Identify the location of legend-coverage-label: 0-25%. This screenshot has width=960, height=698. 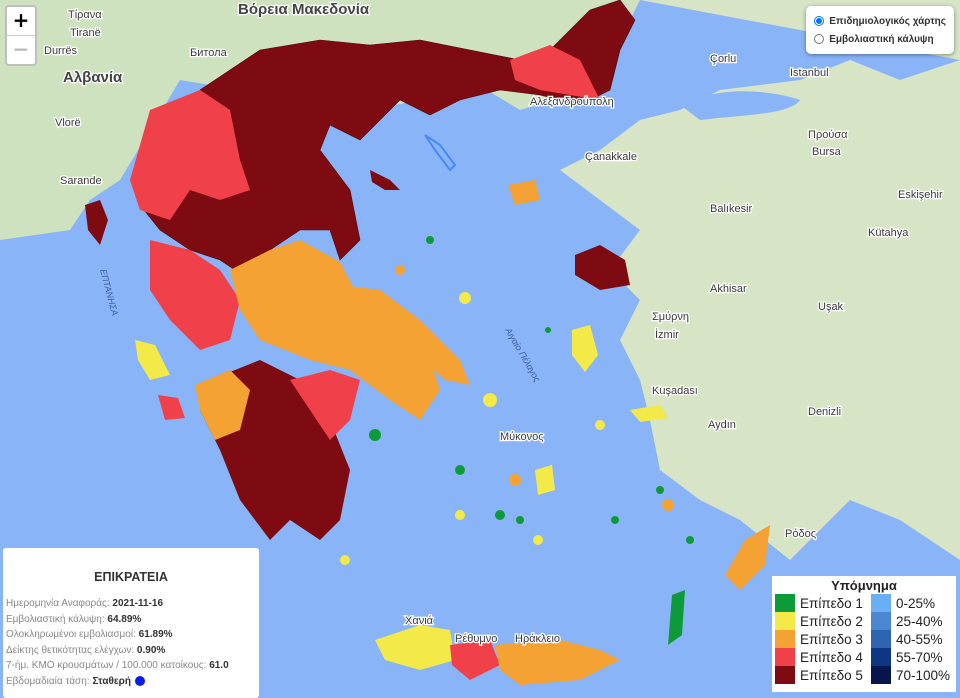
(915, 603).